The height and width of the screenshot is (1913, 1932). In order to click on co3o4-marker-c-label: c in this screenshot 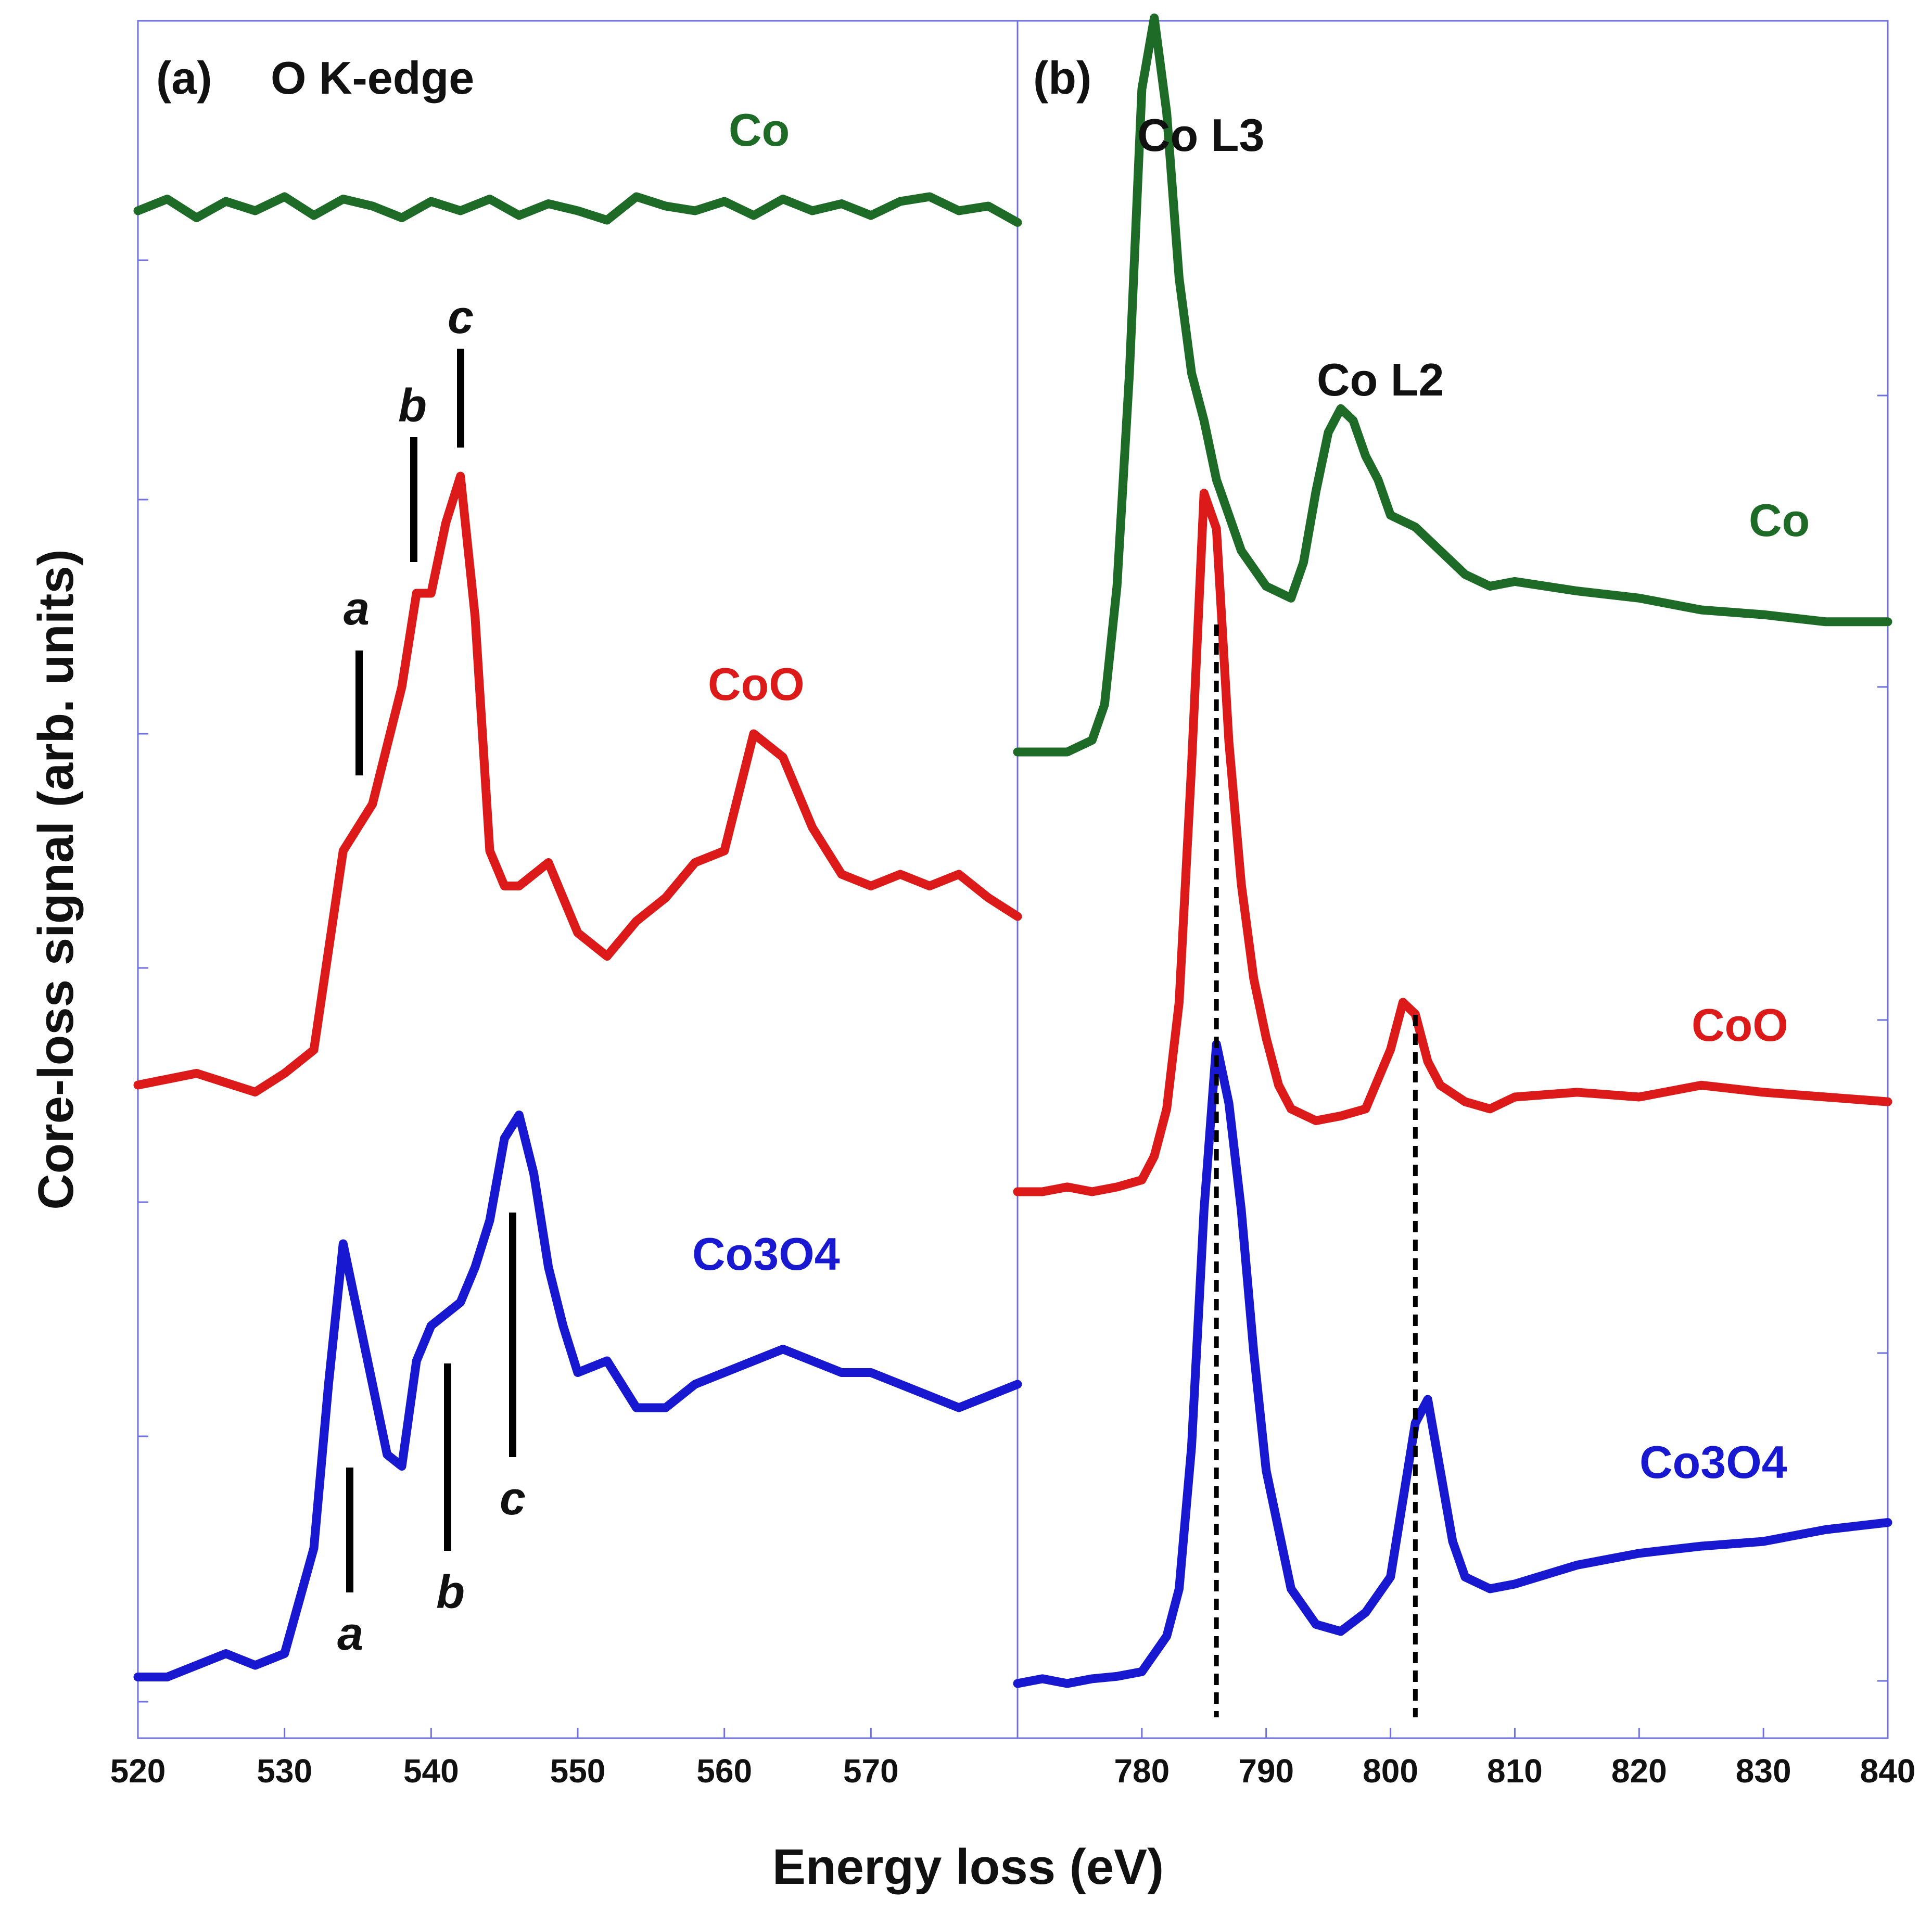, I will do `click(513, 1499)`.